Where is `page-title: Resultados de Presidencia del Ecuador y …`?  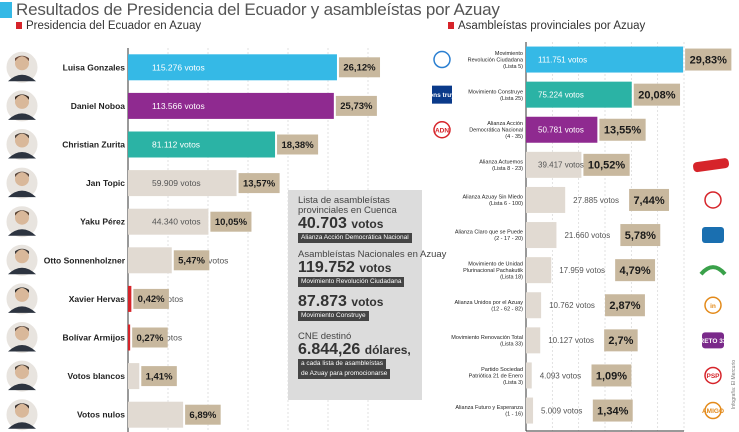 page-title: Resultados de Presidencia del Ecuador y … is located at coordinates (258, 9).